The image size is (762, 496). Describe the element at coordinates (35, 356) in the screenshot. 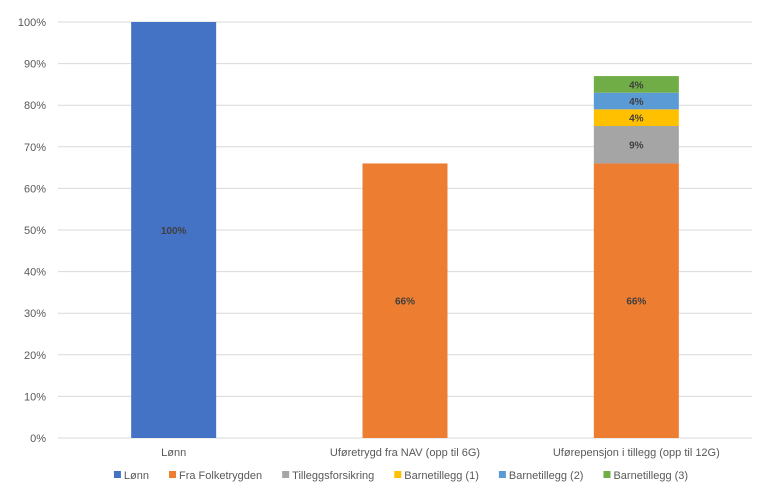

I see `y-tick-label: 20%` at that location.